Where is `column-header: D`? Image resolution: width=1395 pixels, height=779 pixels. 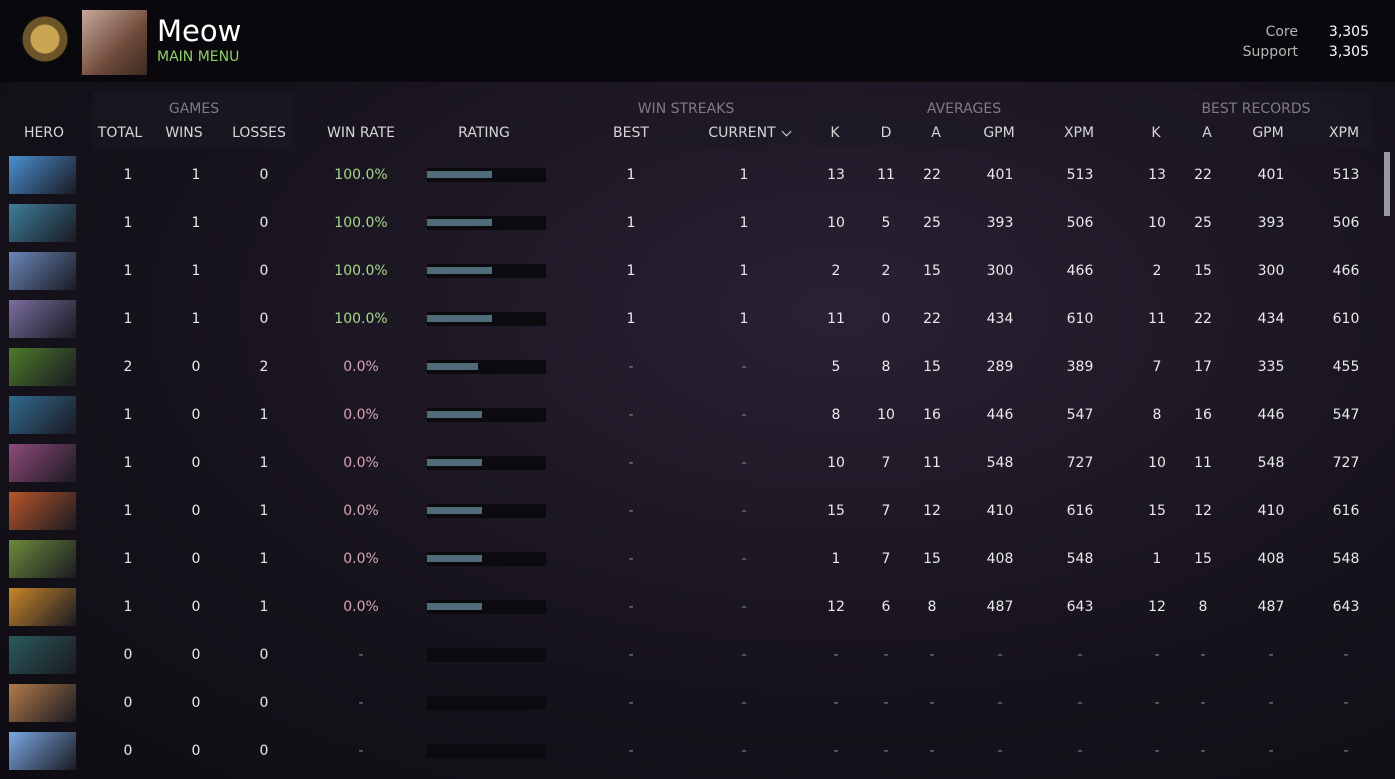 column-header: D is located at coordinates (886, 133).